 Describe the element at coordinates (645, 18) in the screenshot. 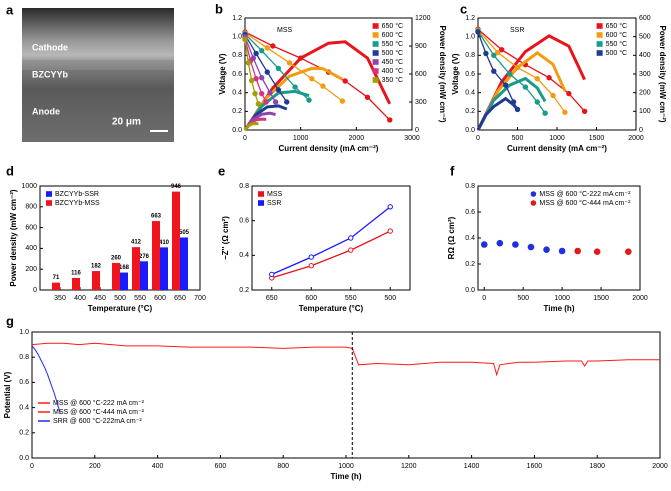

I see `y2-tick-label: 600` at that location.